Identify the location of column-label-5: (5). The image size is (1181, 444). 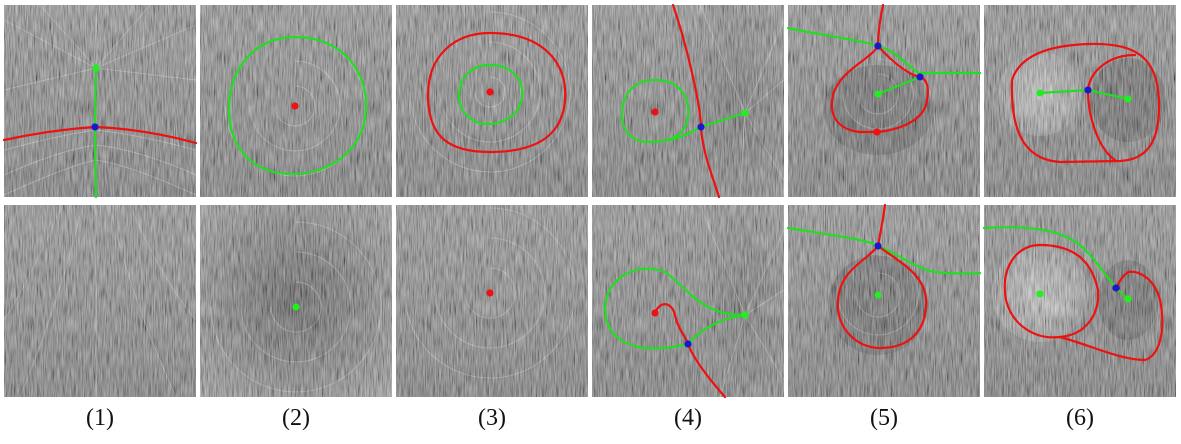
(884, 418).